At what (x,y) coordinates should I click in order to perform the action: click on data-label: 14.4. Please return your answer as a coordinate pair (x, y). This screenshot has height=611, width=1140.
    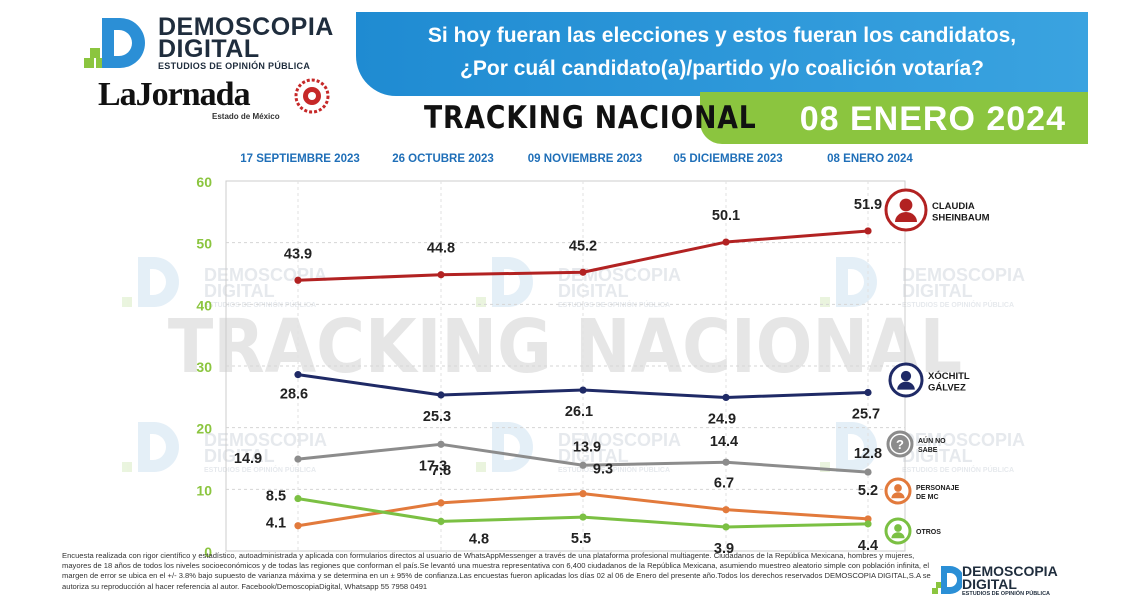
    Looking at the image, I should click on (724, 442).